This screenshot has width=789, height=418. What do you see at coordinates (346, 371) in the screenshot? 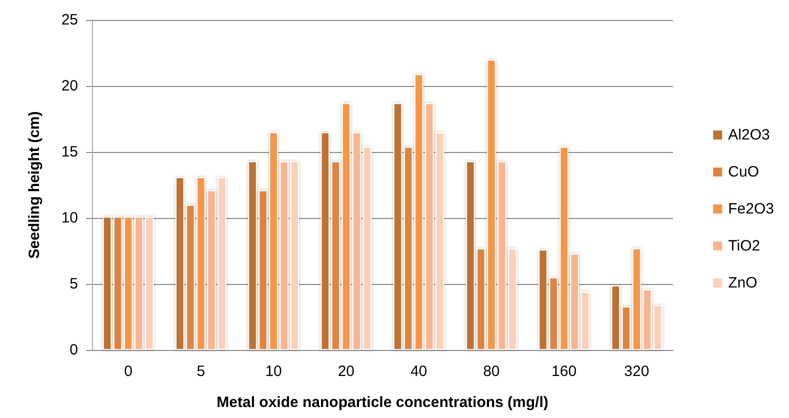
I see `x-tick-label: 20` at bounding box center [346, 371].